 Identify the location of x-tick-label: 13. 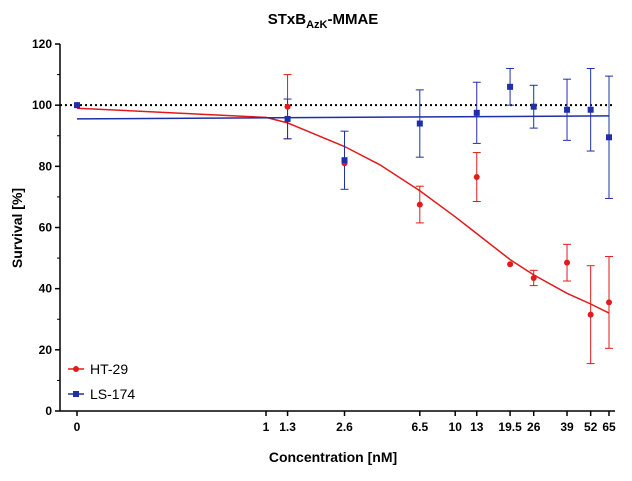
(477, 427).